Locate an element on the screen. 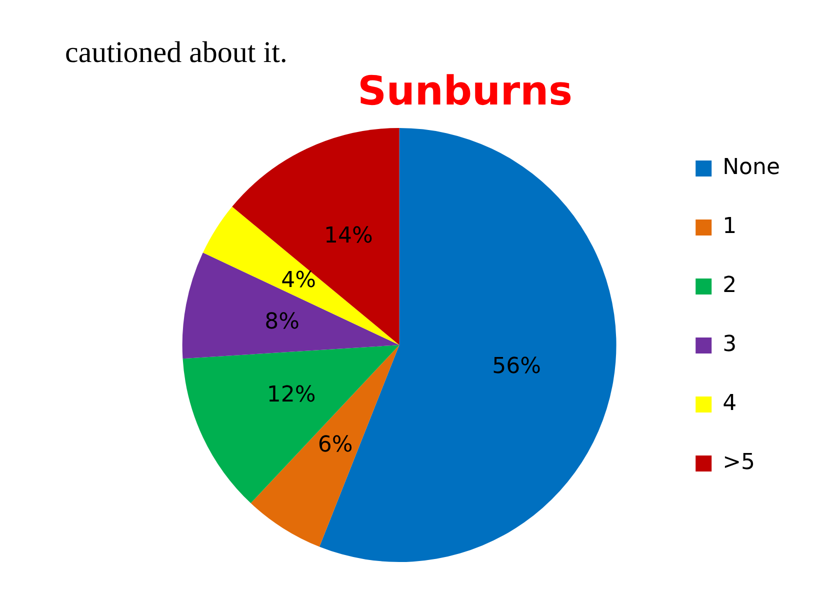 Image resolution: width=840 pixels, height=597 pixels. data-label: 4% is located at coordinates (298, 280).